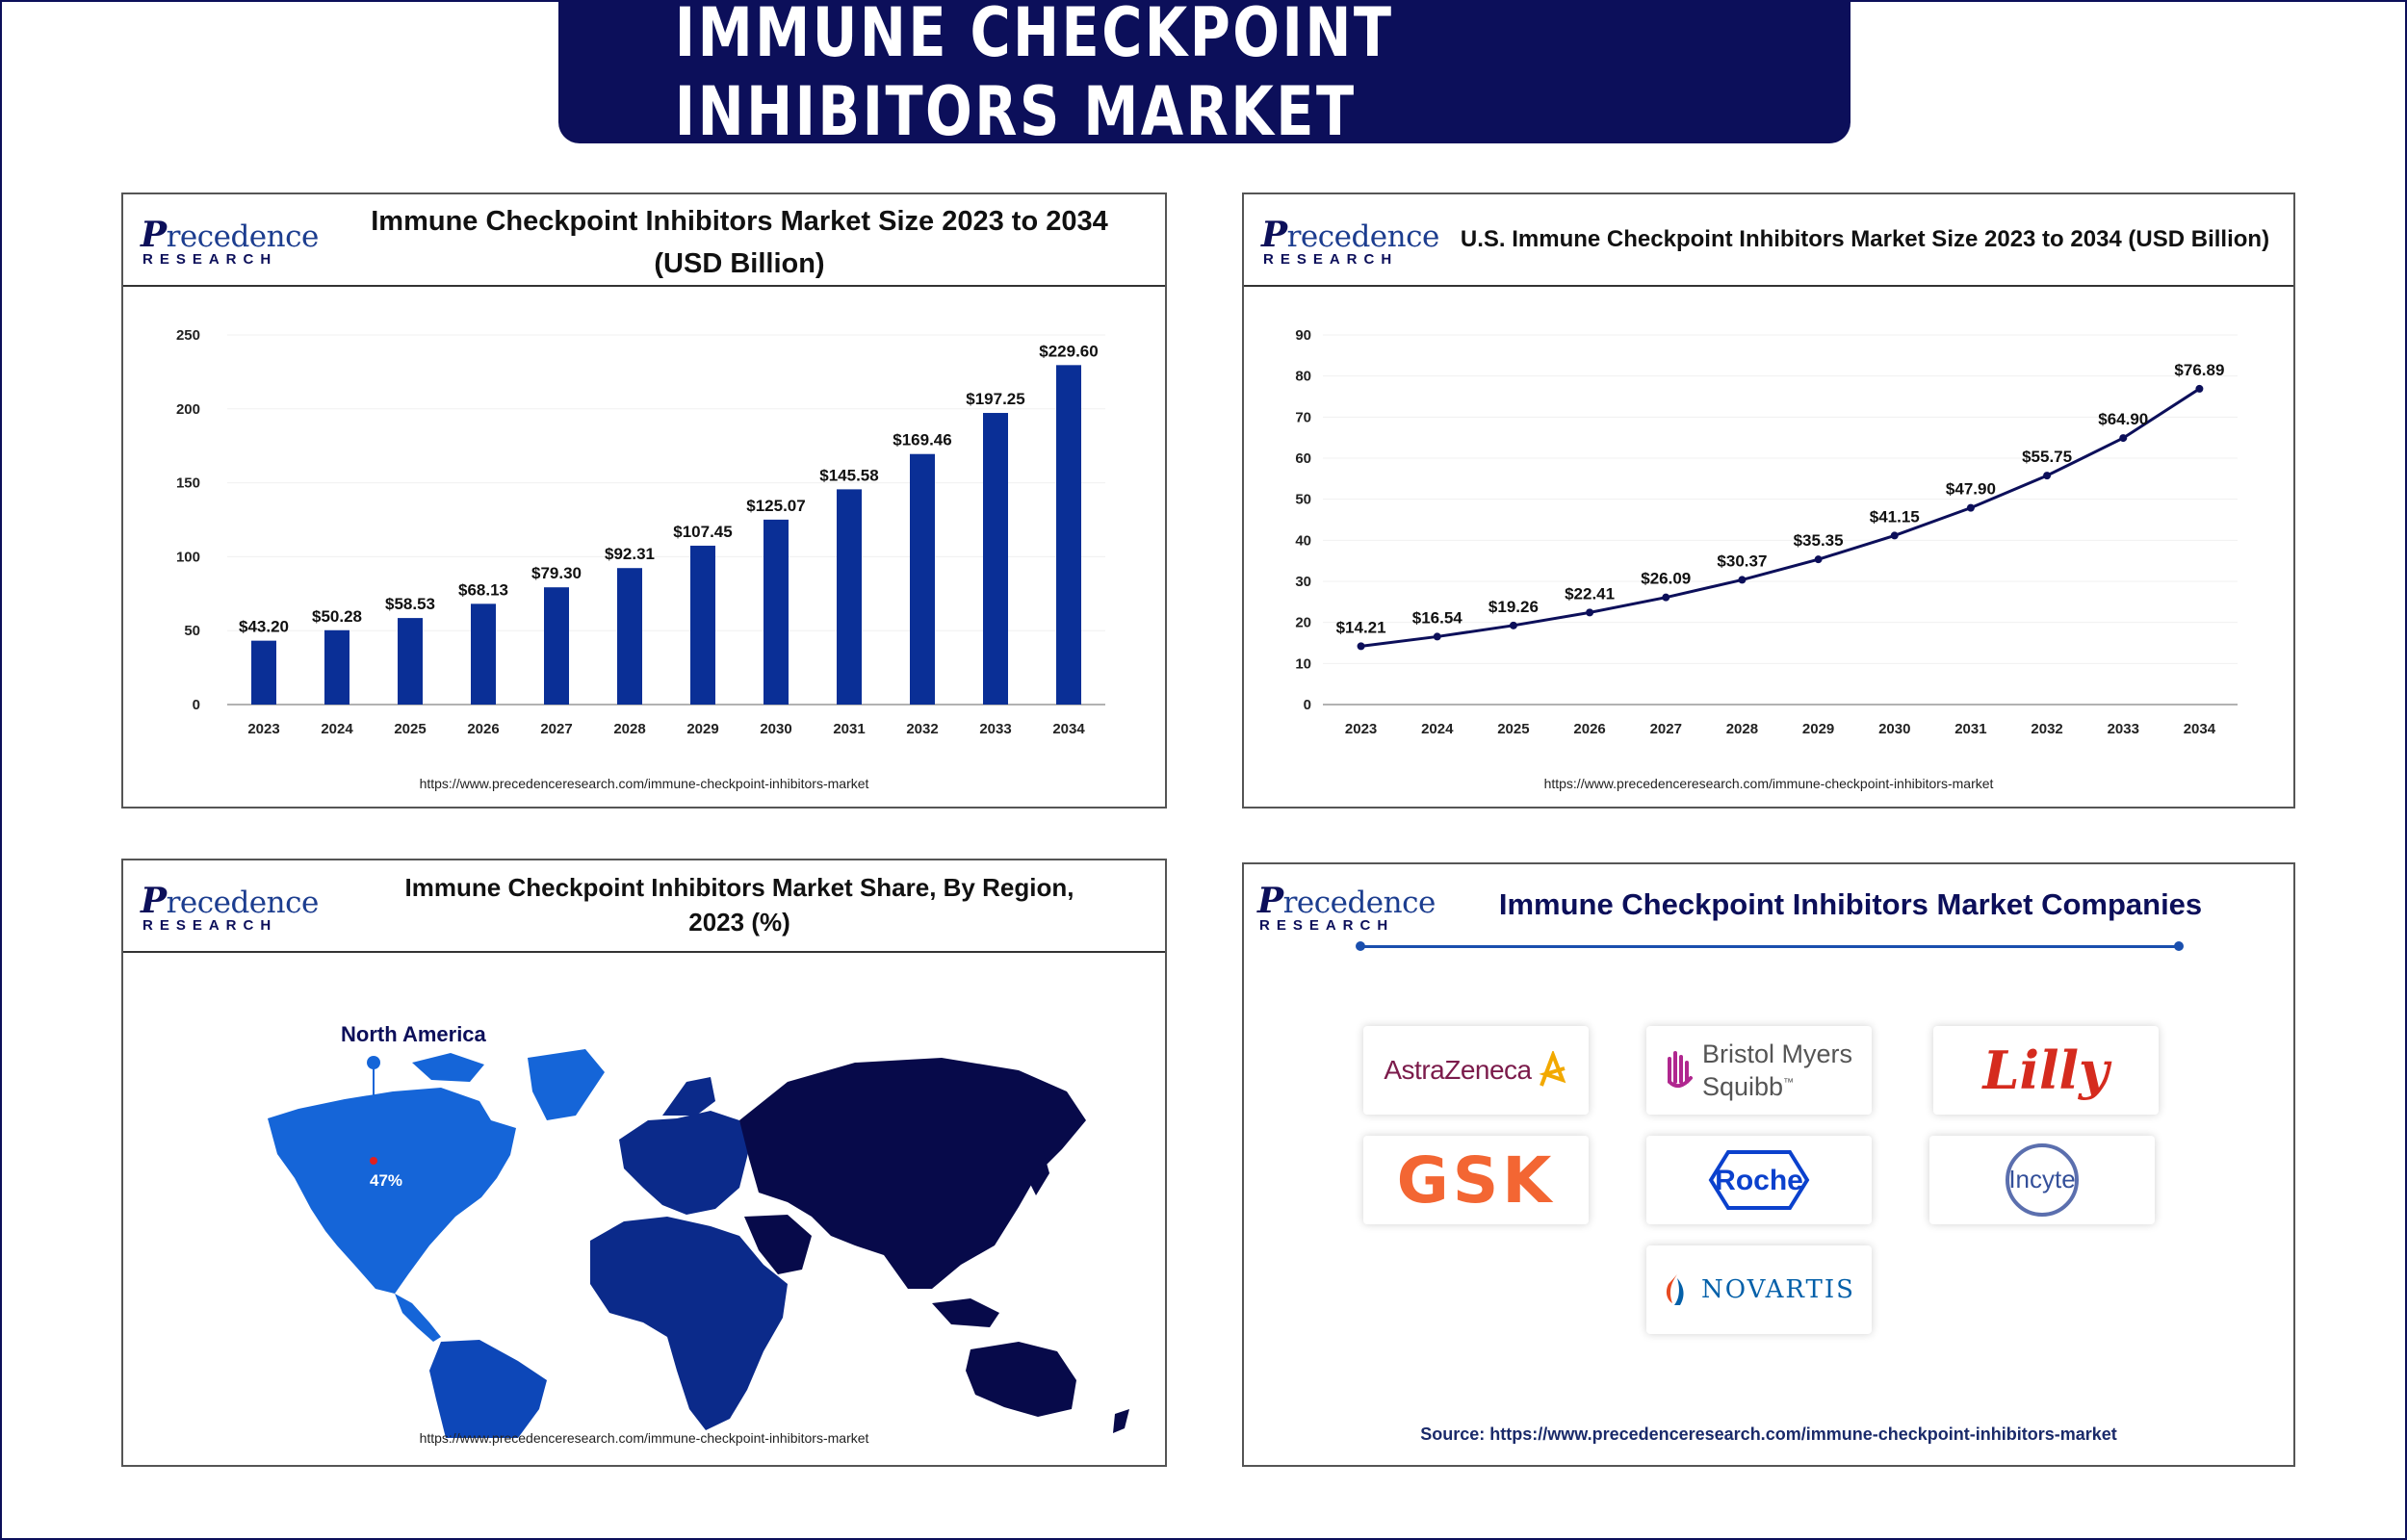  I want to click on map-marker-dot, so click(373, 1161).